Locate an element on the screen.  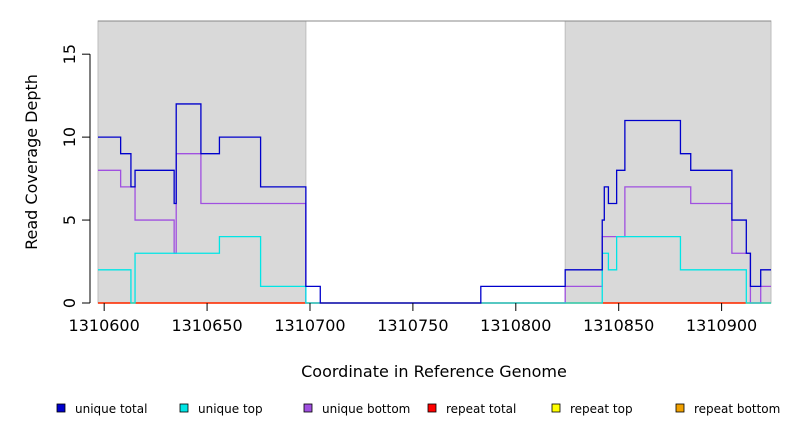
legend-item: unique total is located at coordinates (101, 409).